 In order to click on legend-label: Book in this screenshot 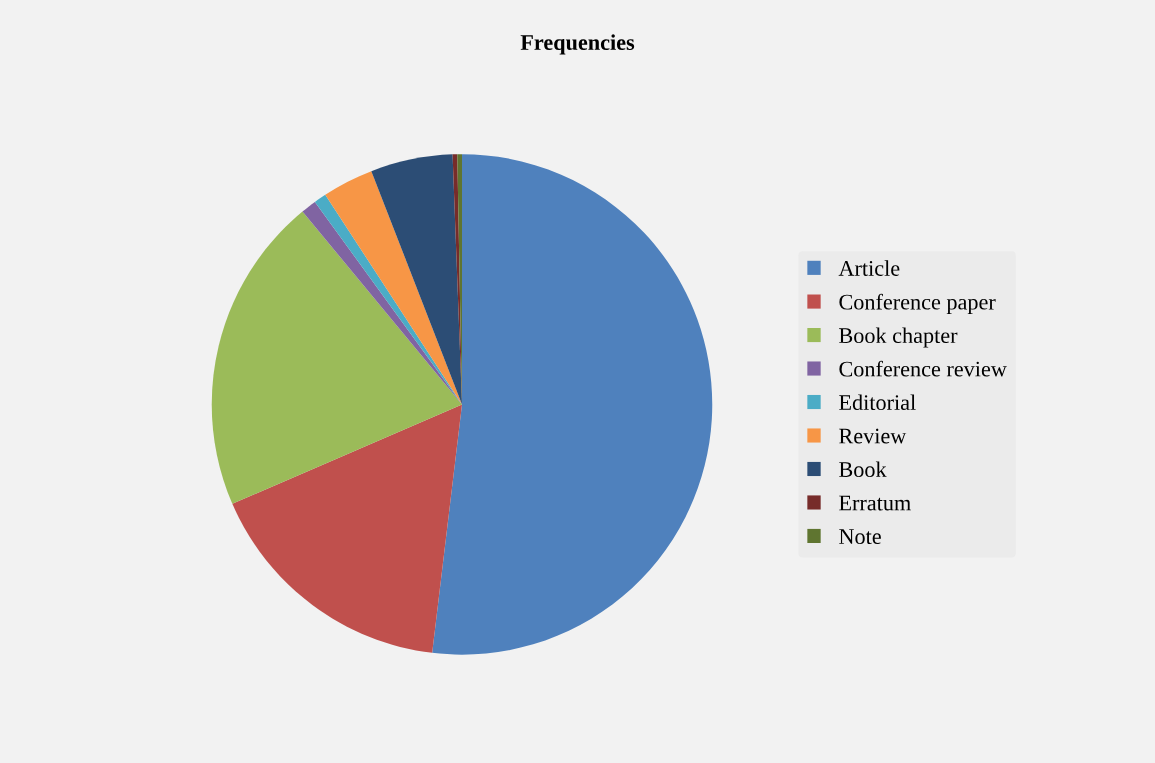, I will do `click(863, 469)`.